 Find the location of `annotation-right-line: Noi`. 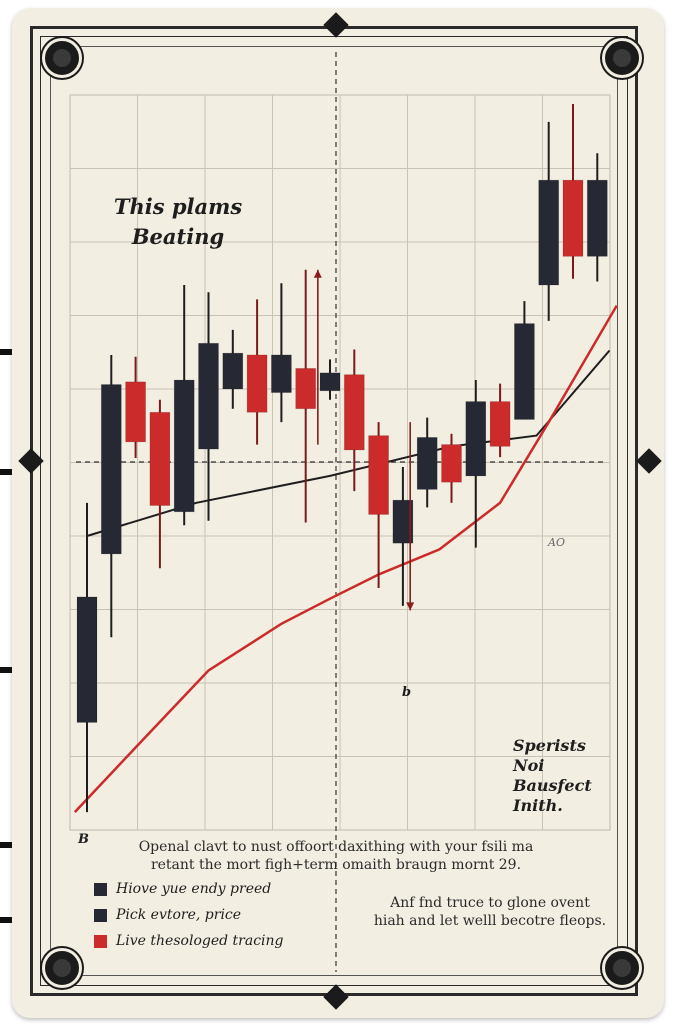

annotation-right-line: Noi is located at coordinates (529, 765).